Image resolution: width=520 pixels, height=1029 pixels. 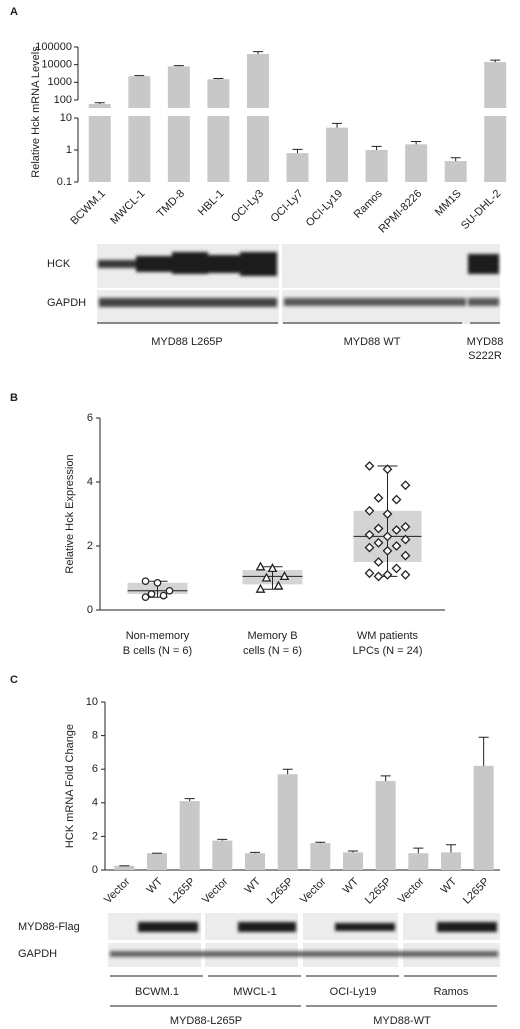 I want to click on y-tick-label: 100000, so click(x=53, y=47).